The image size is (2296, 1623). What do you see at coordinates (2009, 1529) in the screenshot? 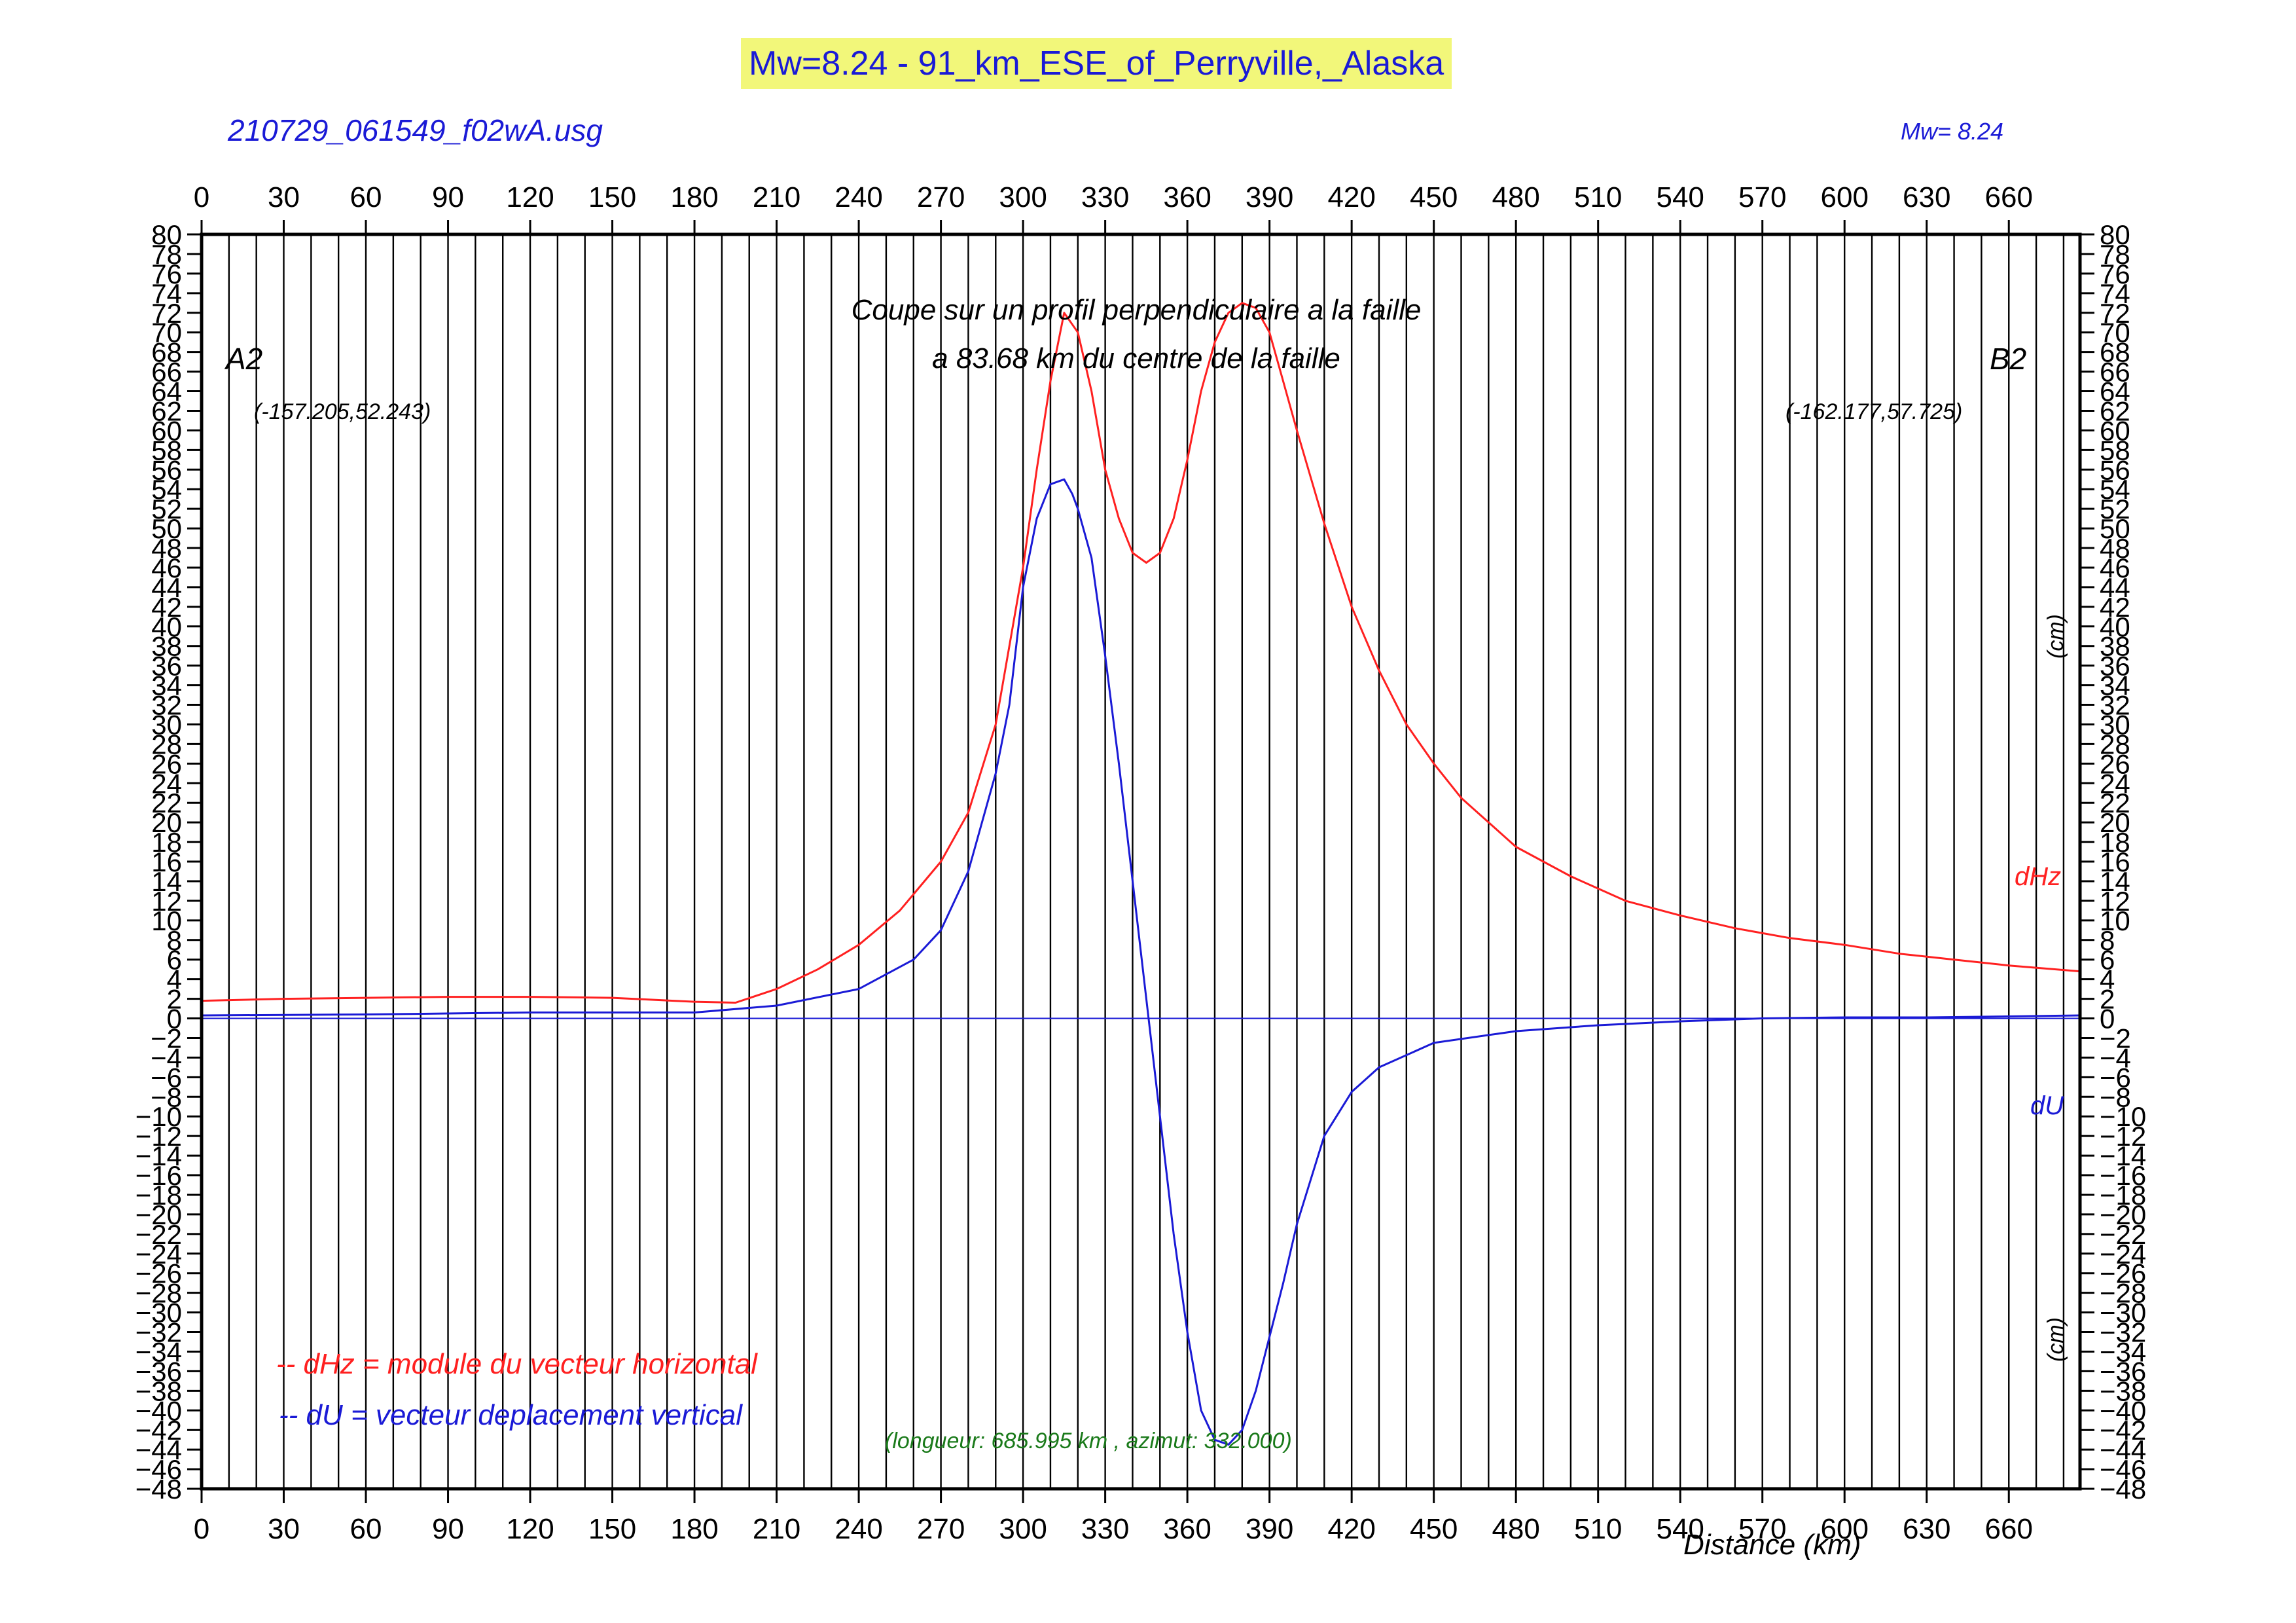
I see `x-tick-label-bottom: 660` at bounding box center [2009, 1529].